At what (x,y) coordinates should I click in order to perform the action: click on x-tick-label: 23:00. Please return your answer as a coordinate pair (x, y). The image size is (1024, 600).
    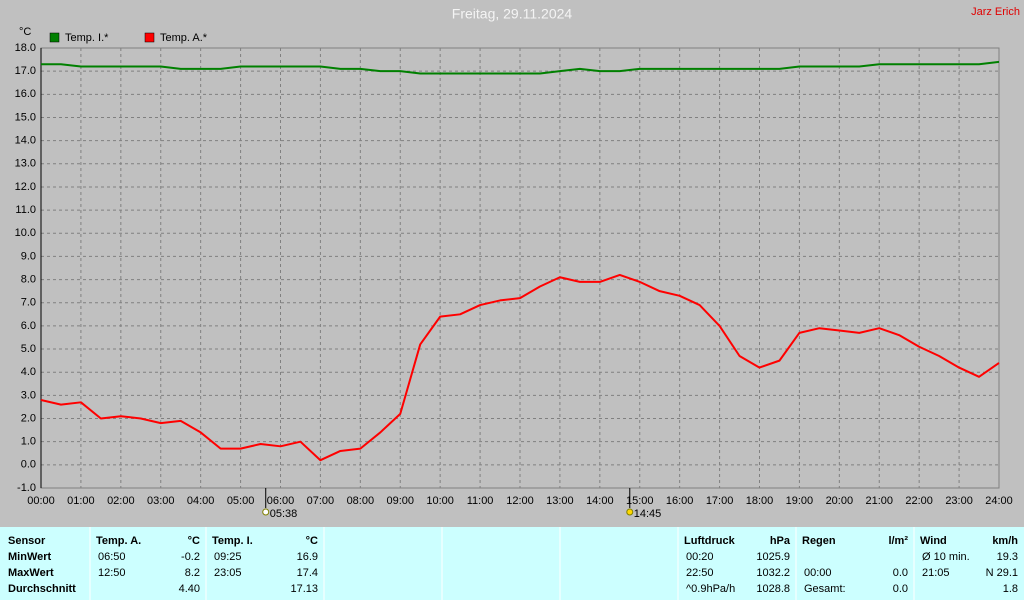
    Looking at the image, I should click on (959, 501).